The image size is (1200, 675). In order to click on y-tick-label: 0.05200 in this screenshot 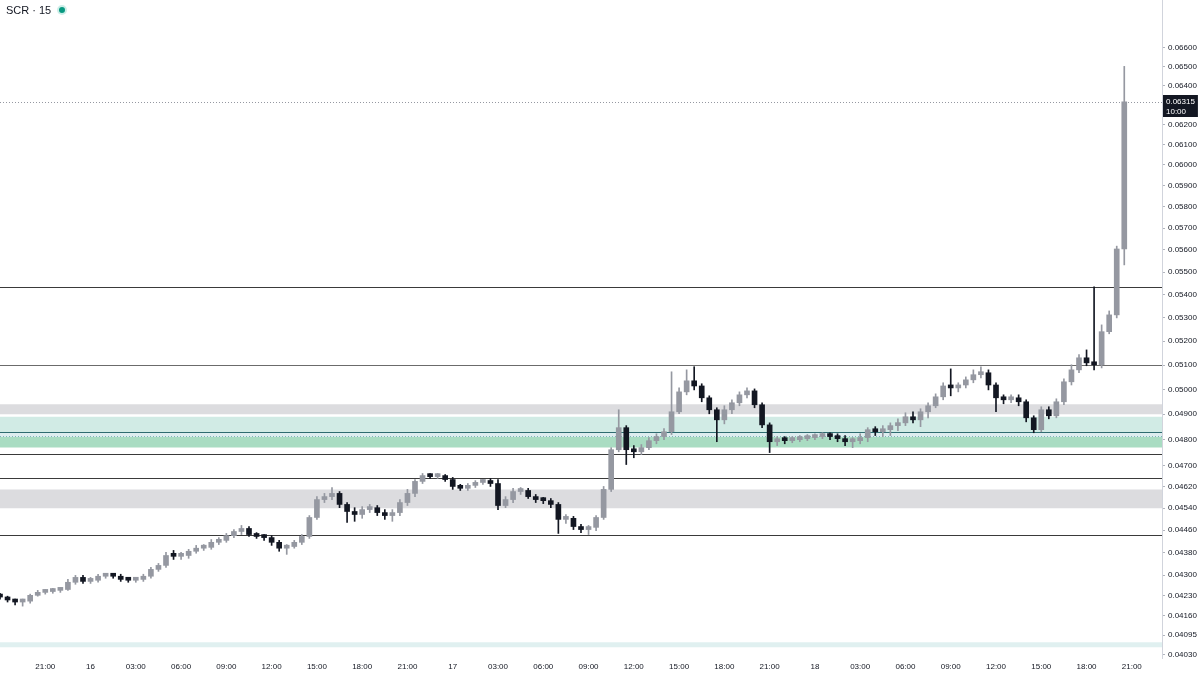, I will do `click(1183, 341)`.